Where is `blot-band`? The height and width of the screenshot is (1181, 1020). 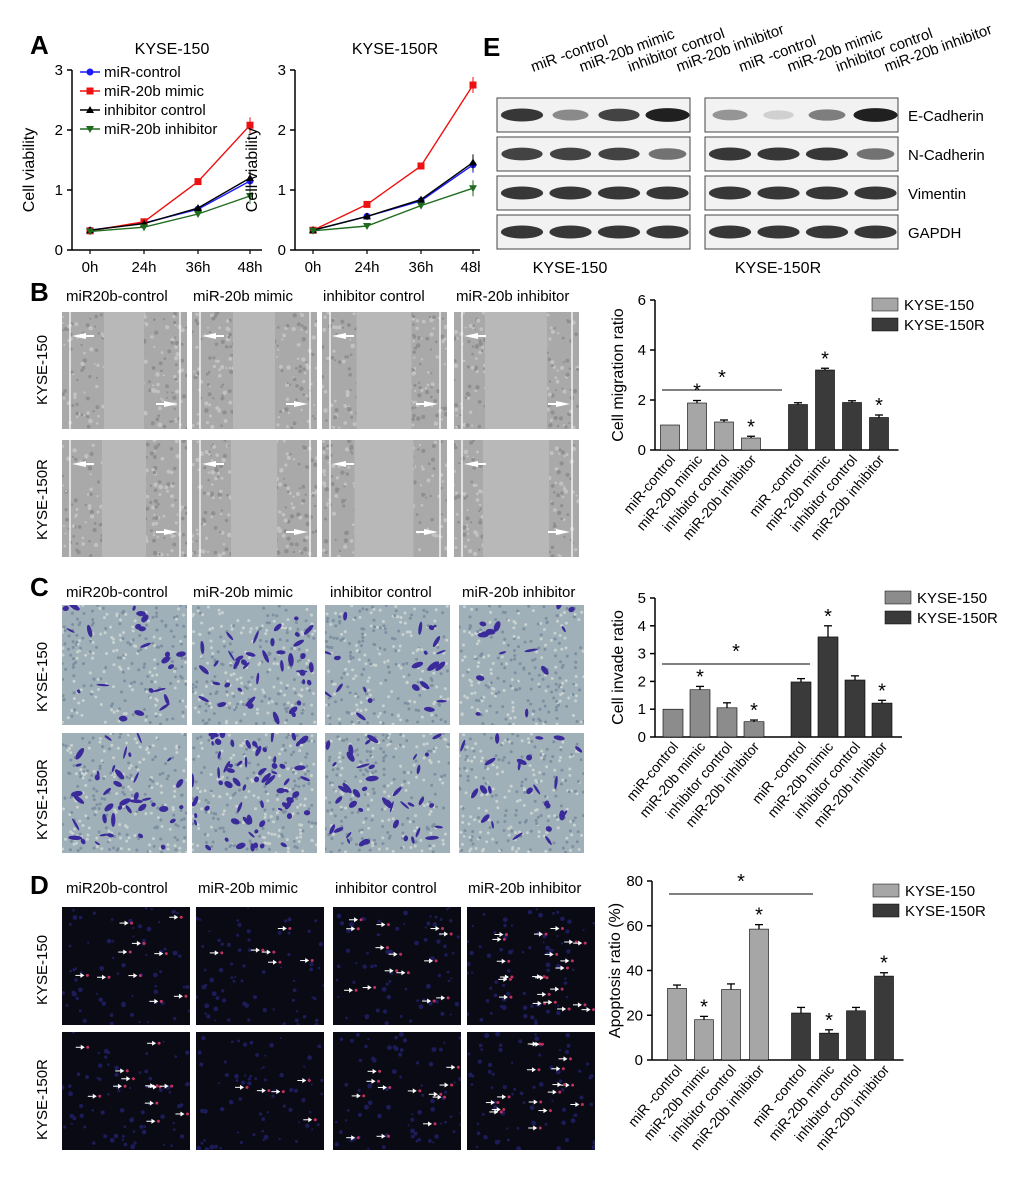
blot-band is located at coordinates (827, 193).